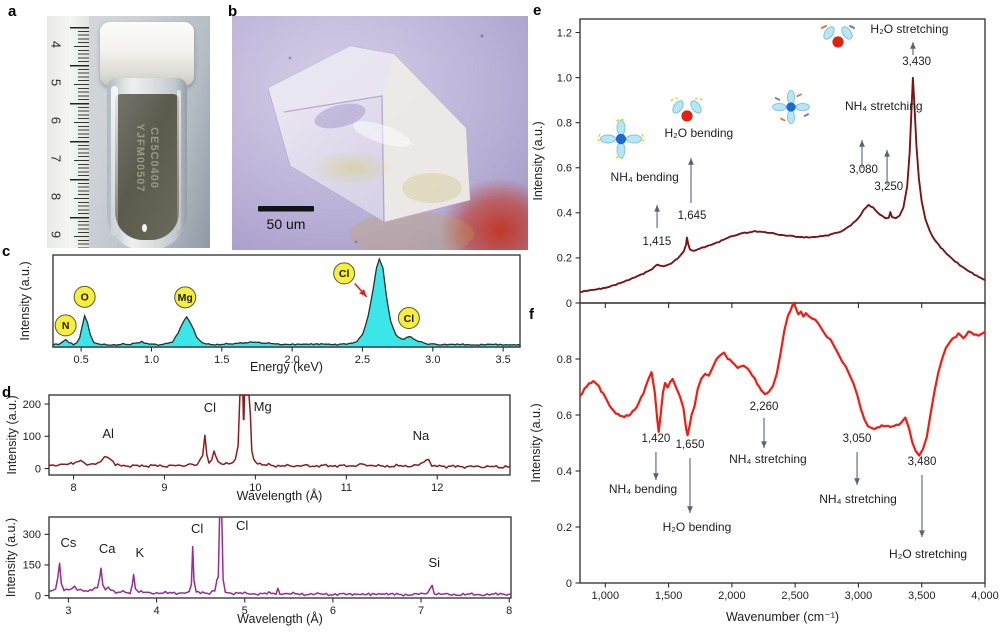  I want to click on d2-y-axis-label: Intensity (a.u.), so click(11, 557).